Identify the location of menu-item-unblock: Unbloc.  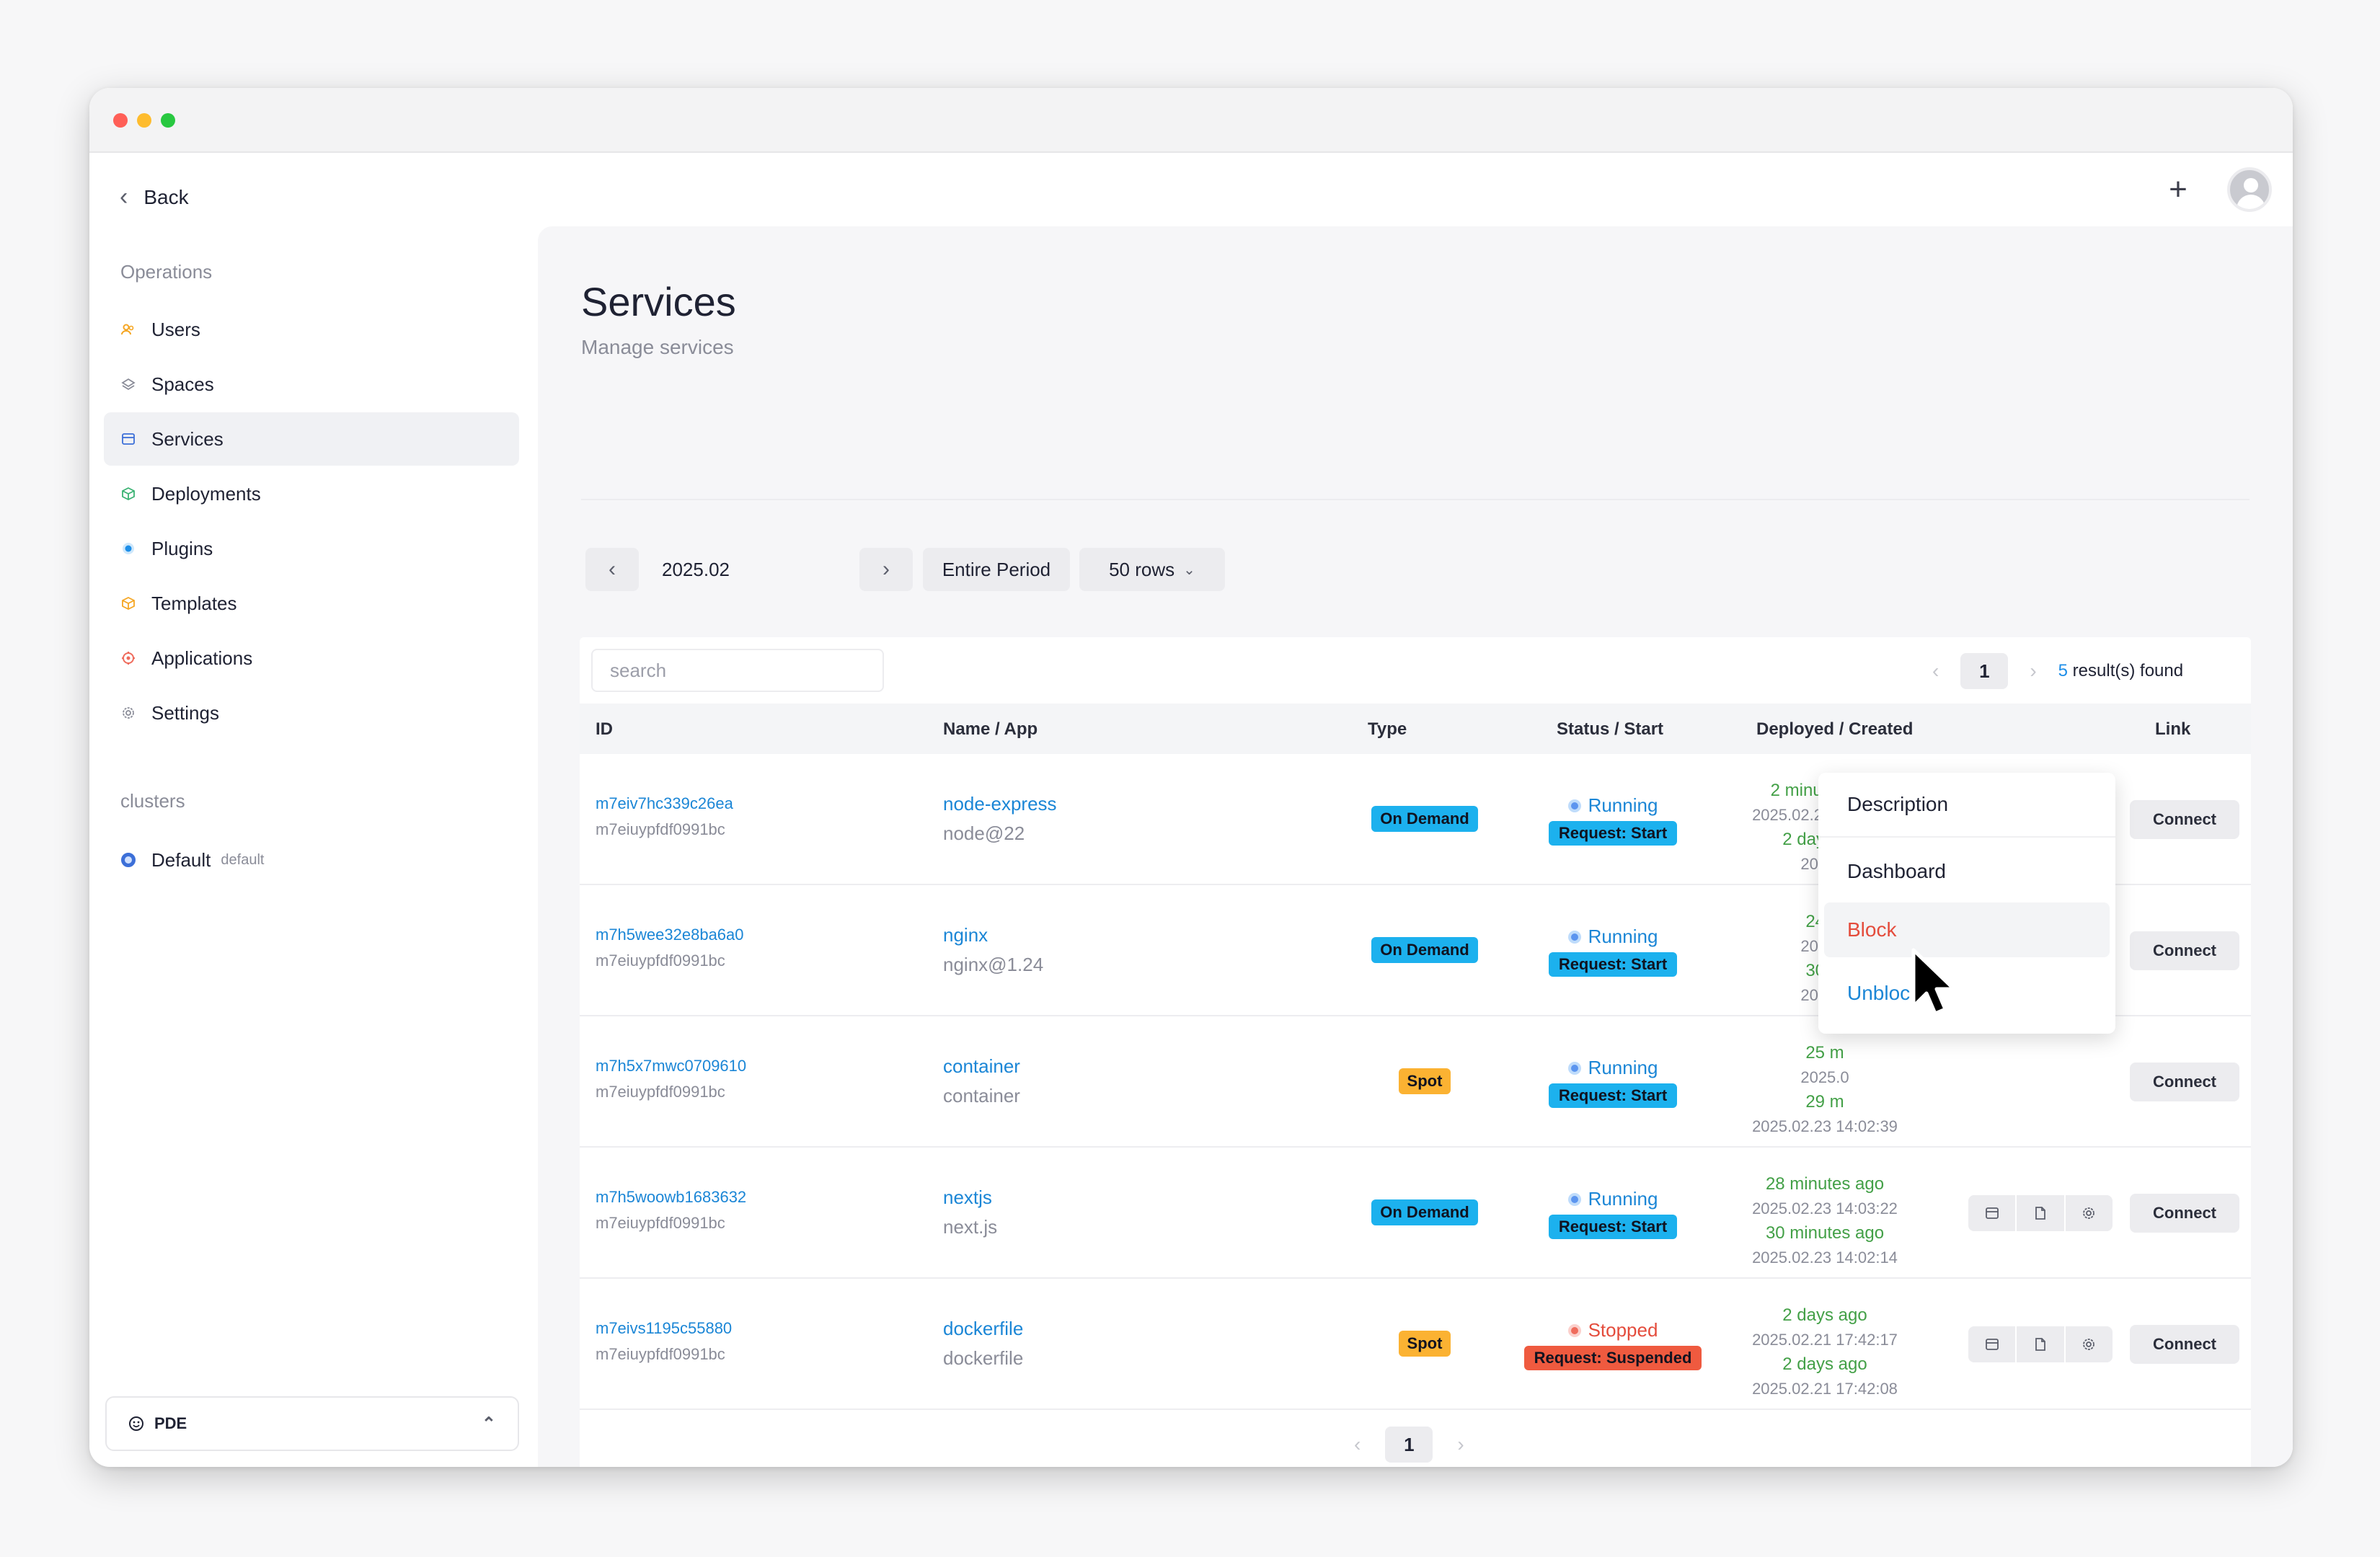
(1879, 993).